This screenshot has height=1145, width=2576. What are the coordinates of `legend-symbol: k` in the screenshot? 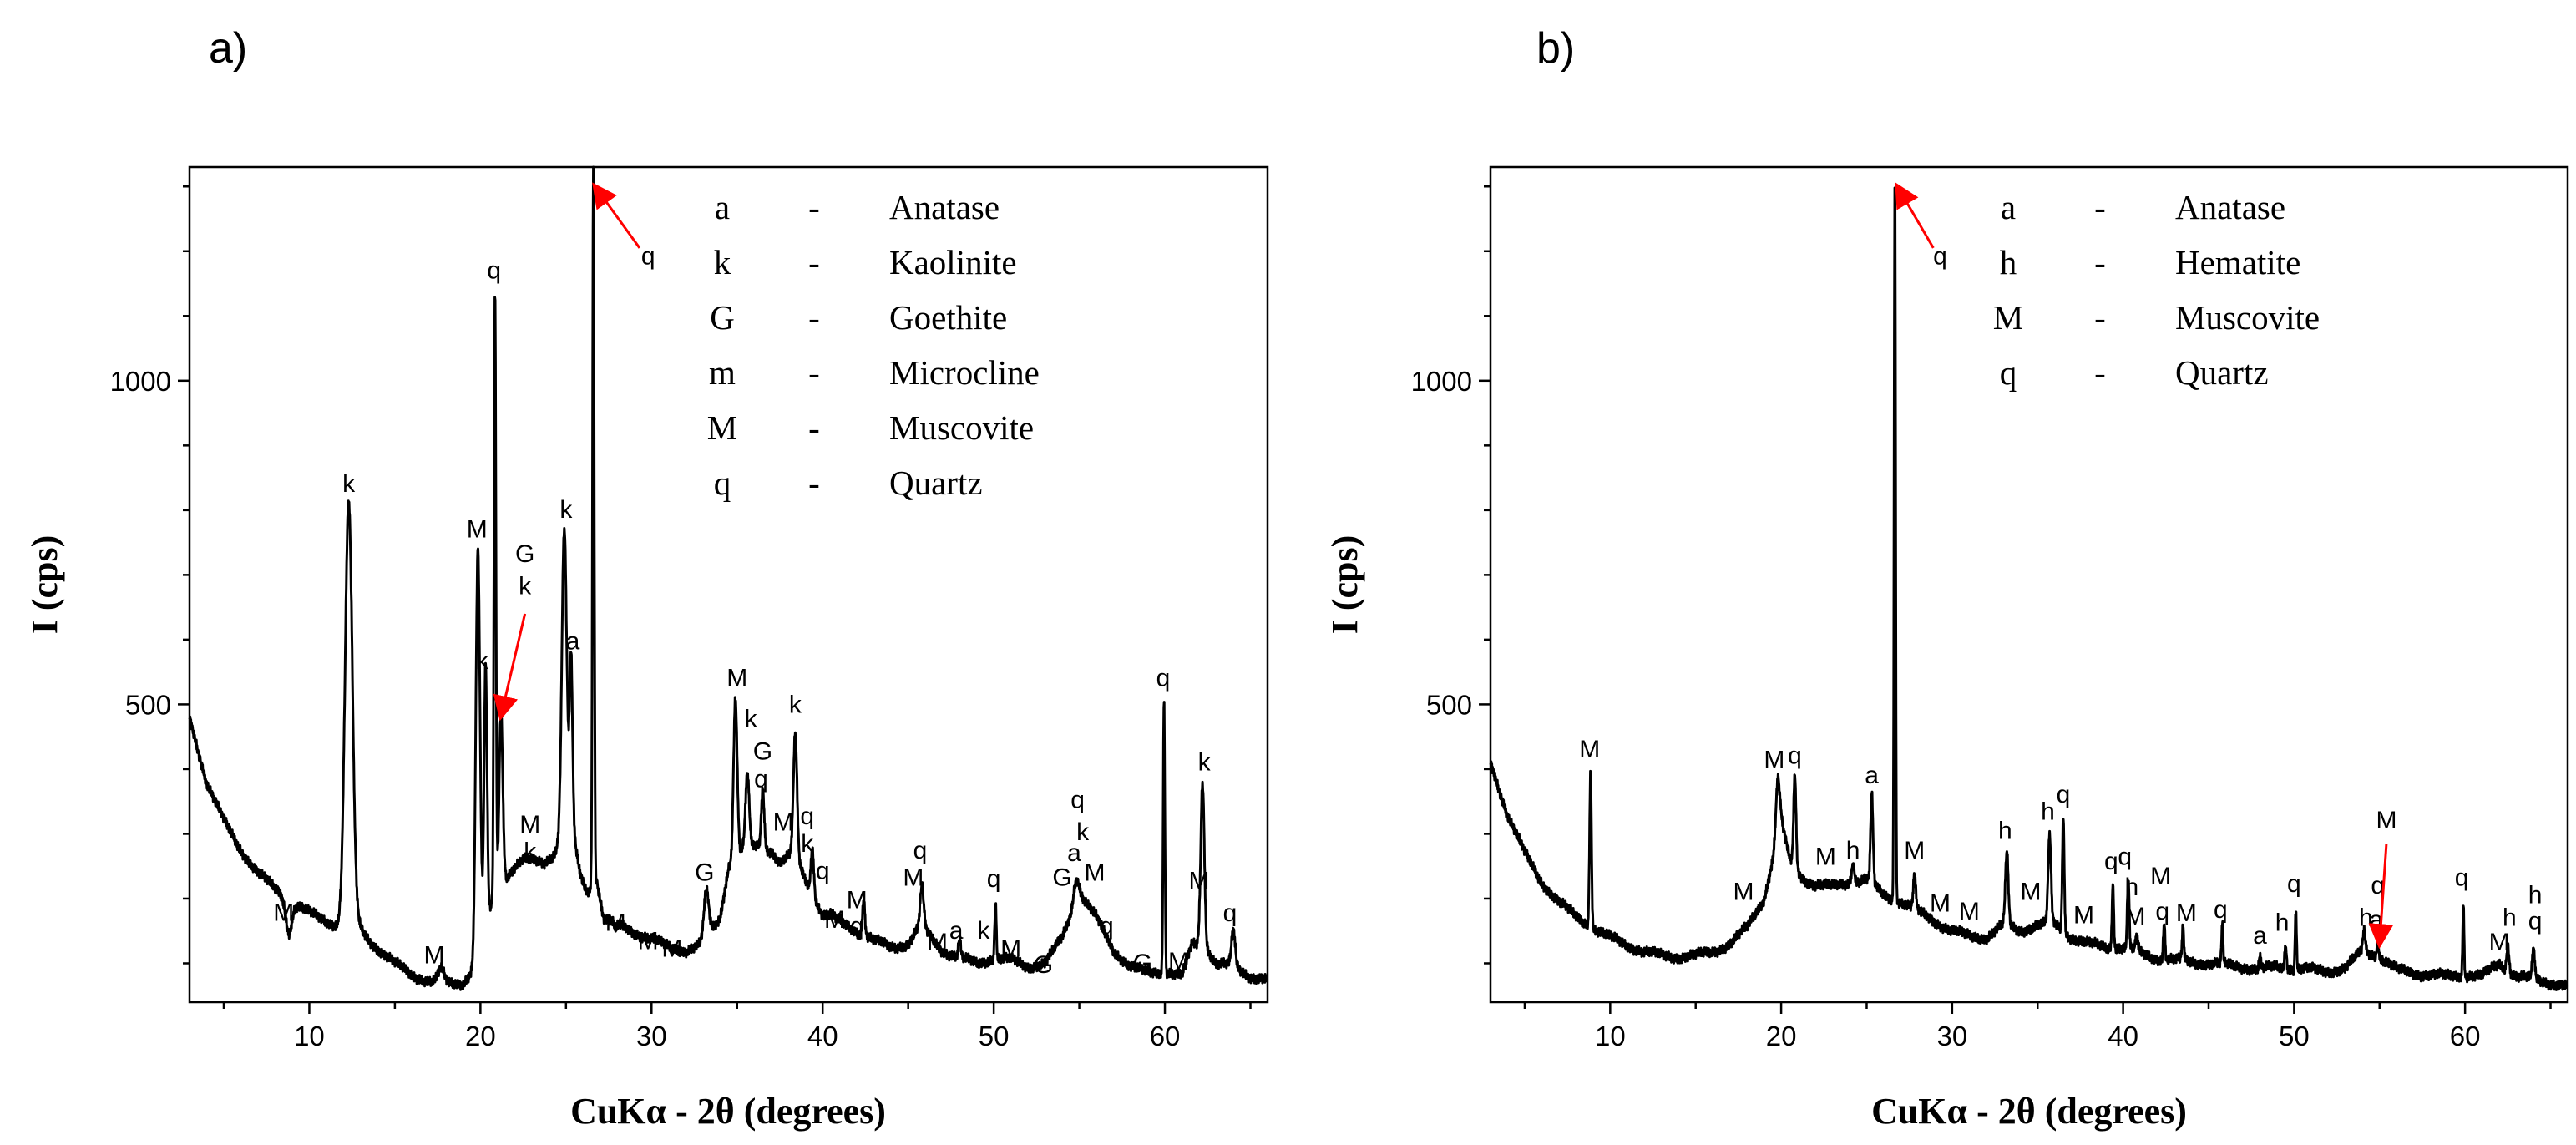 It's located at (722, 262).